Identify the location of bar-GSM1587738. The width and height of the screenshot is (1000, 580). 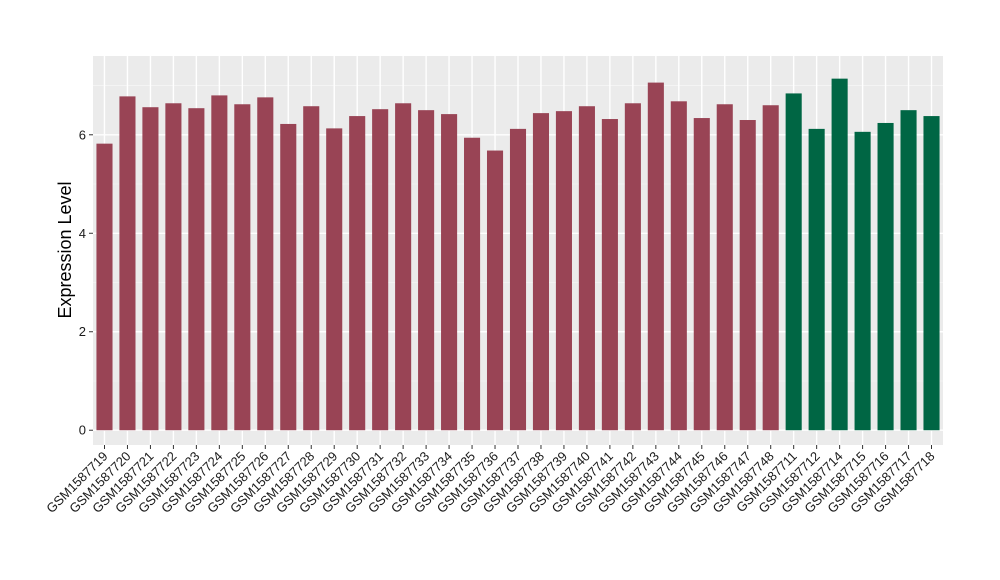
(541, 272).